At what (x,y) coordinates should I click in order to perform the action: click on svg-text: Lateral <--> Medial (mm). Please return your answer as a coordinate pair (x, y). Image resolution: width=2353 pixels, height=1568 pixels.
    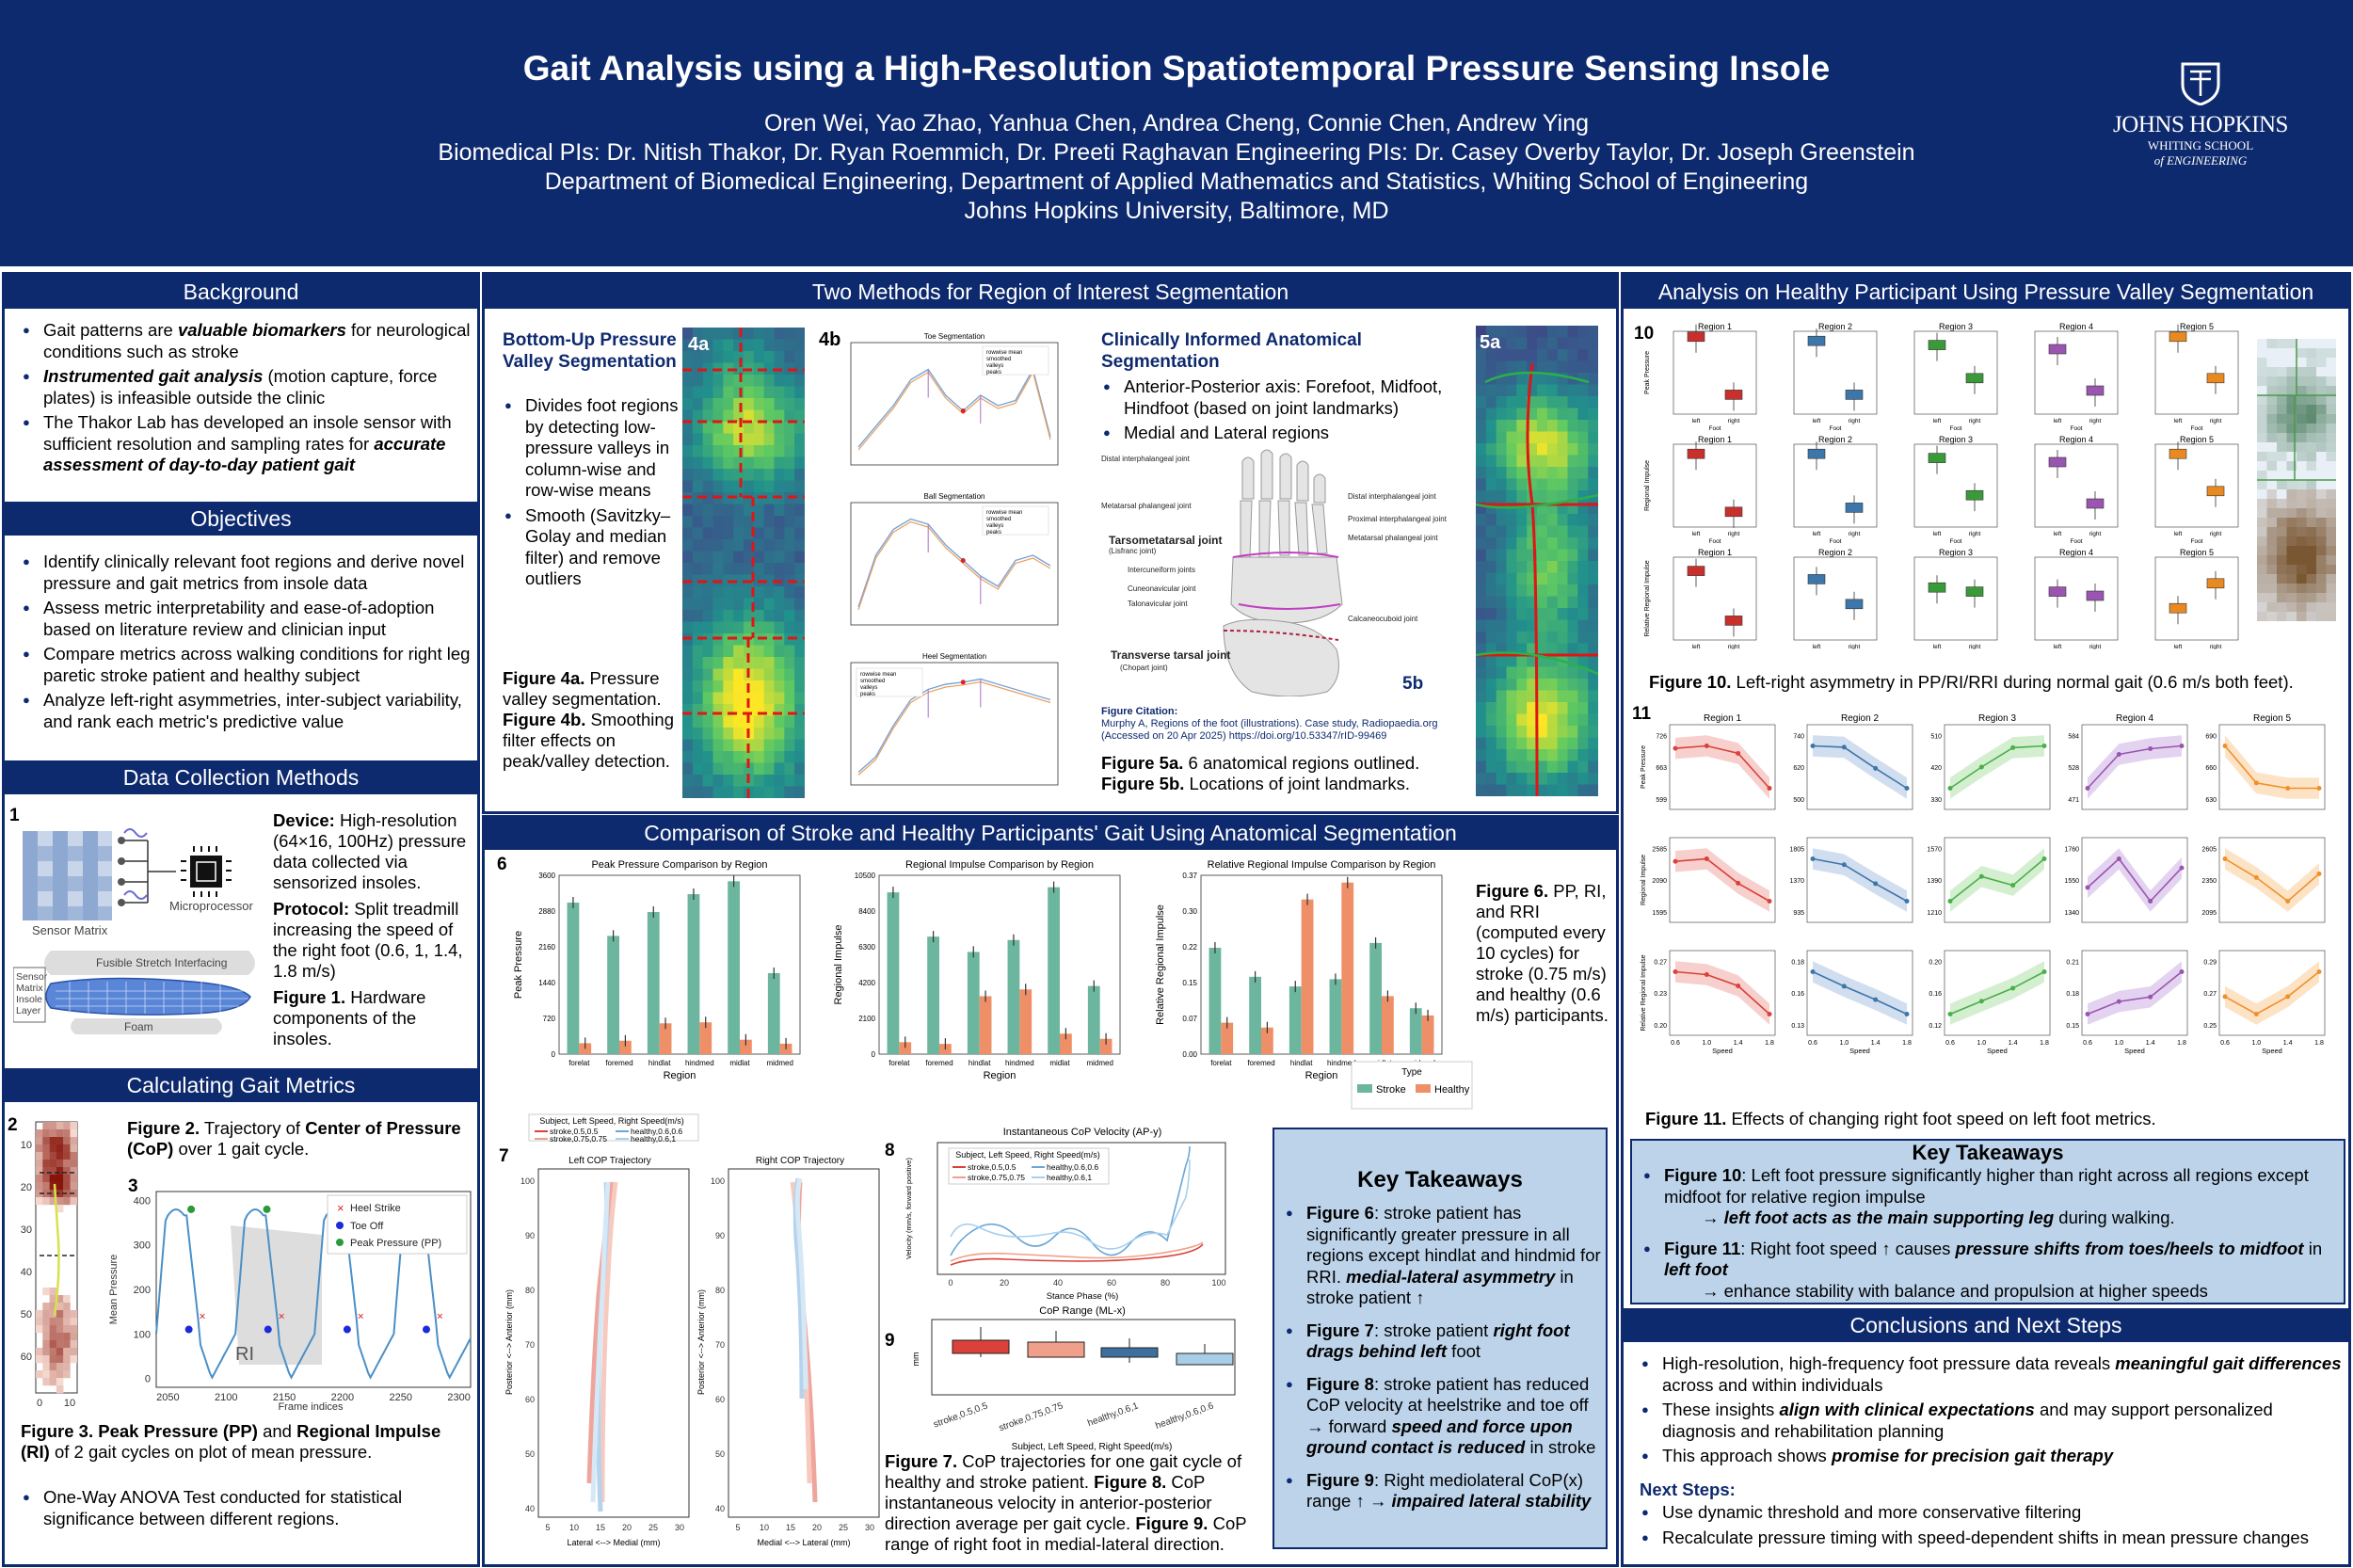
    Looking at the image, I should click on (613, 1542).